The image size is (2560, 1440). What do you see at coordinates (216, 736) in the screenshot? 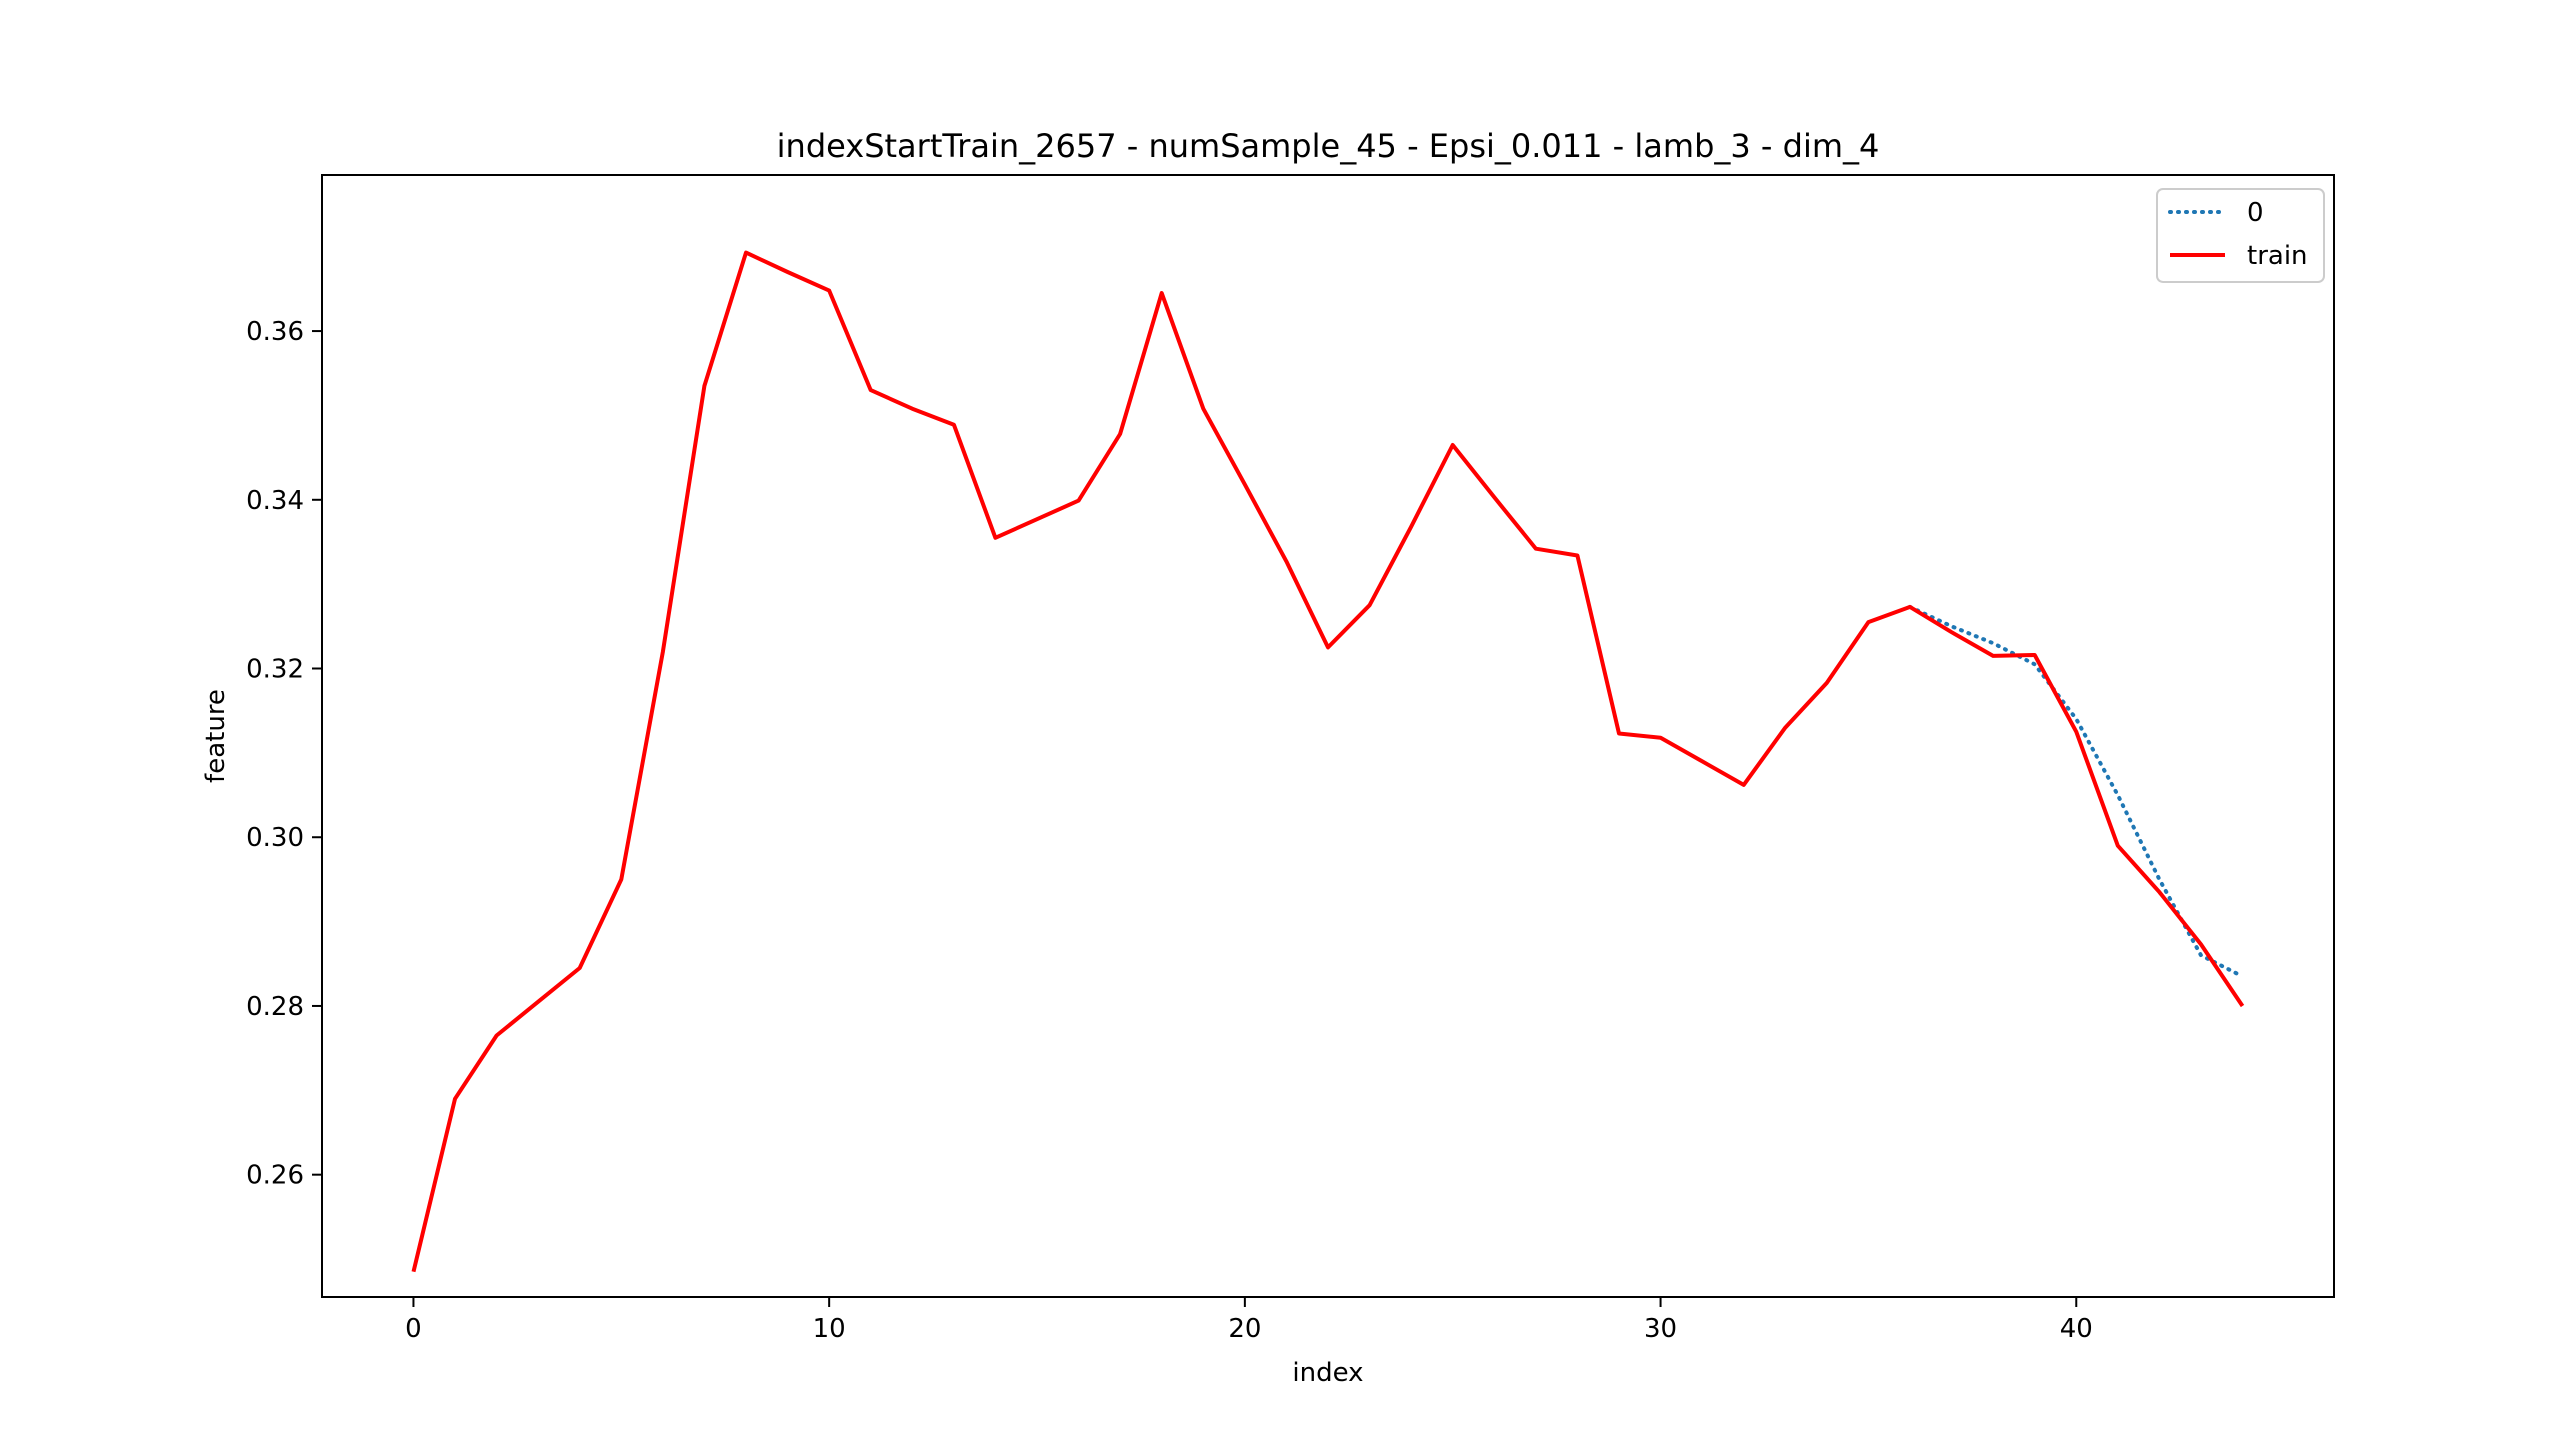
I see `y-axis-label: feature` at bounding box center [216, 736].